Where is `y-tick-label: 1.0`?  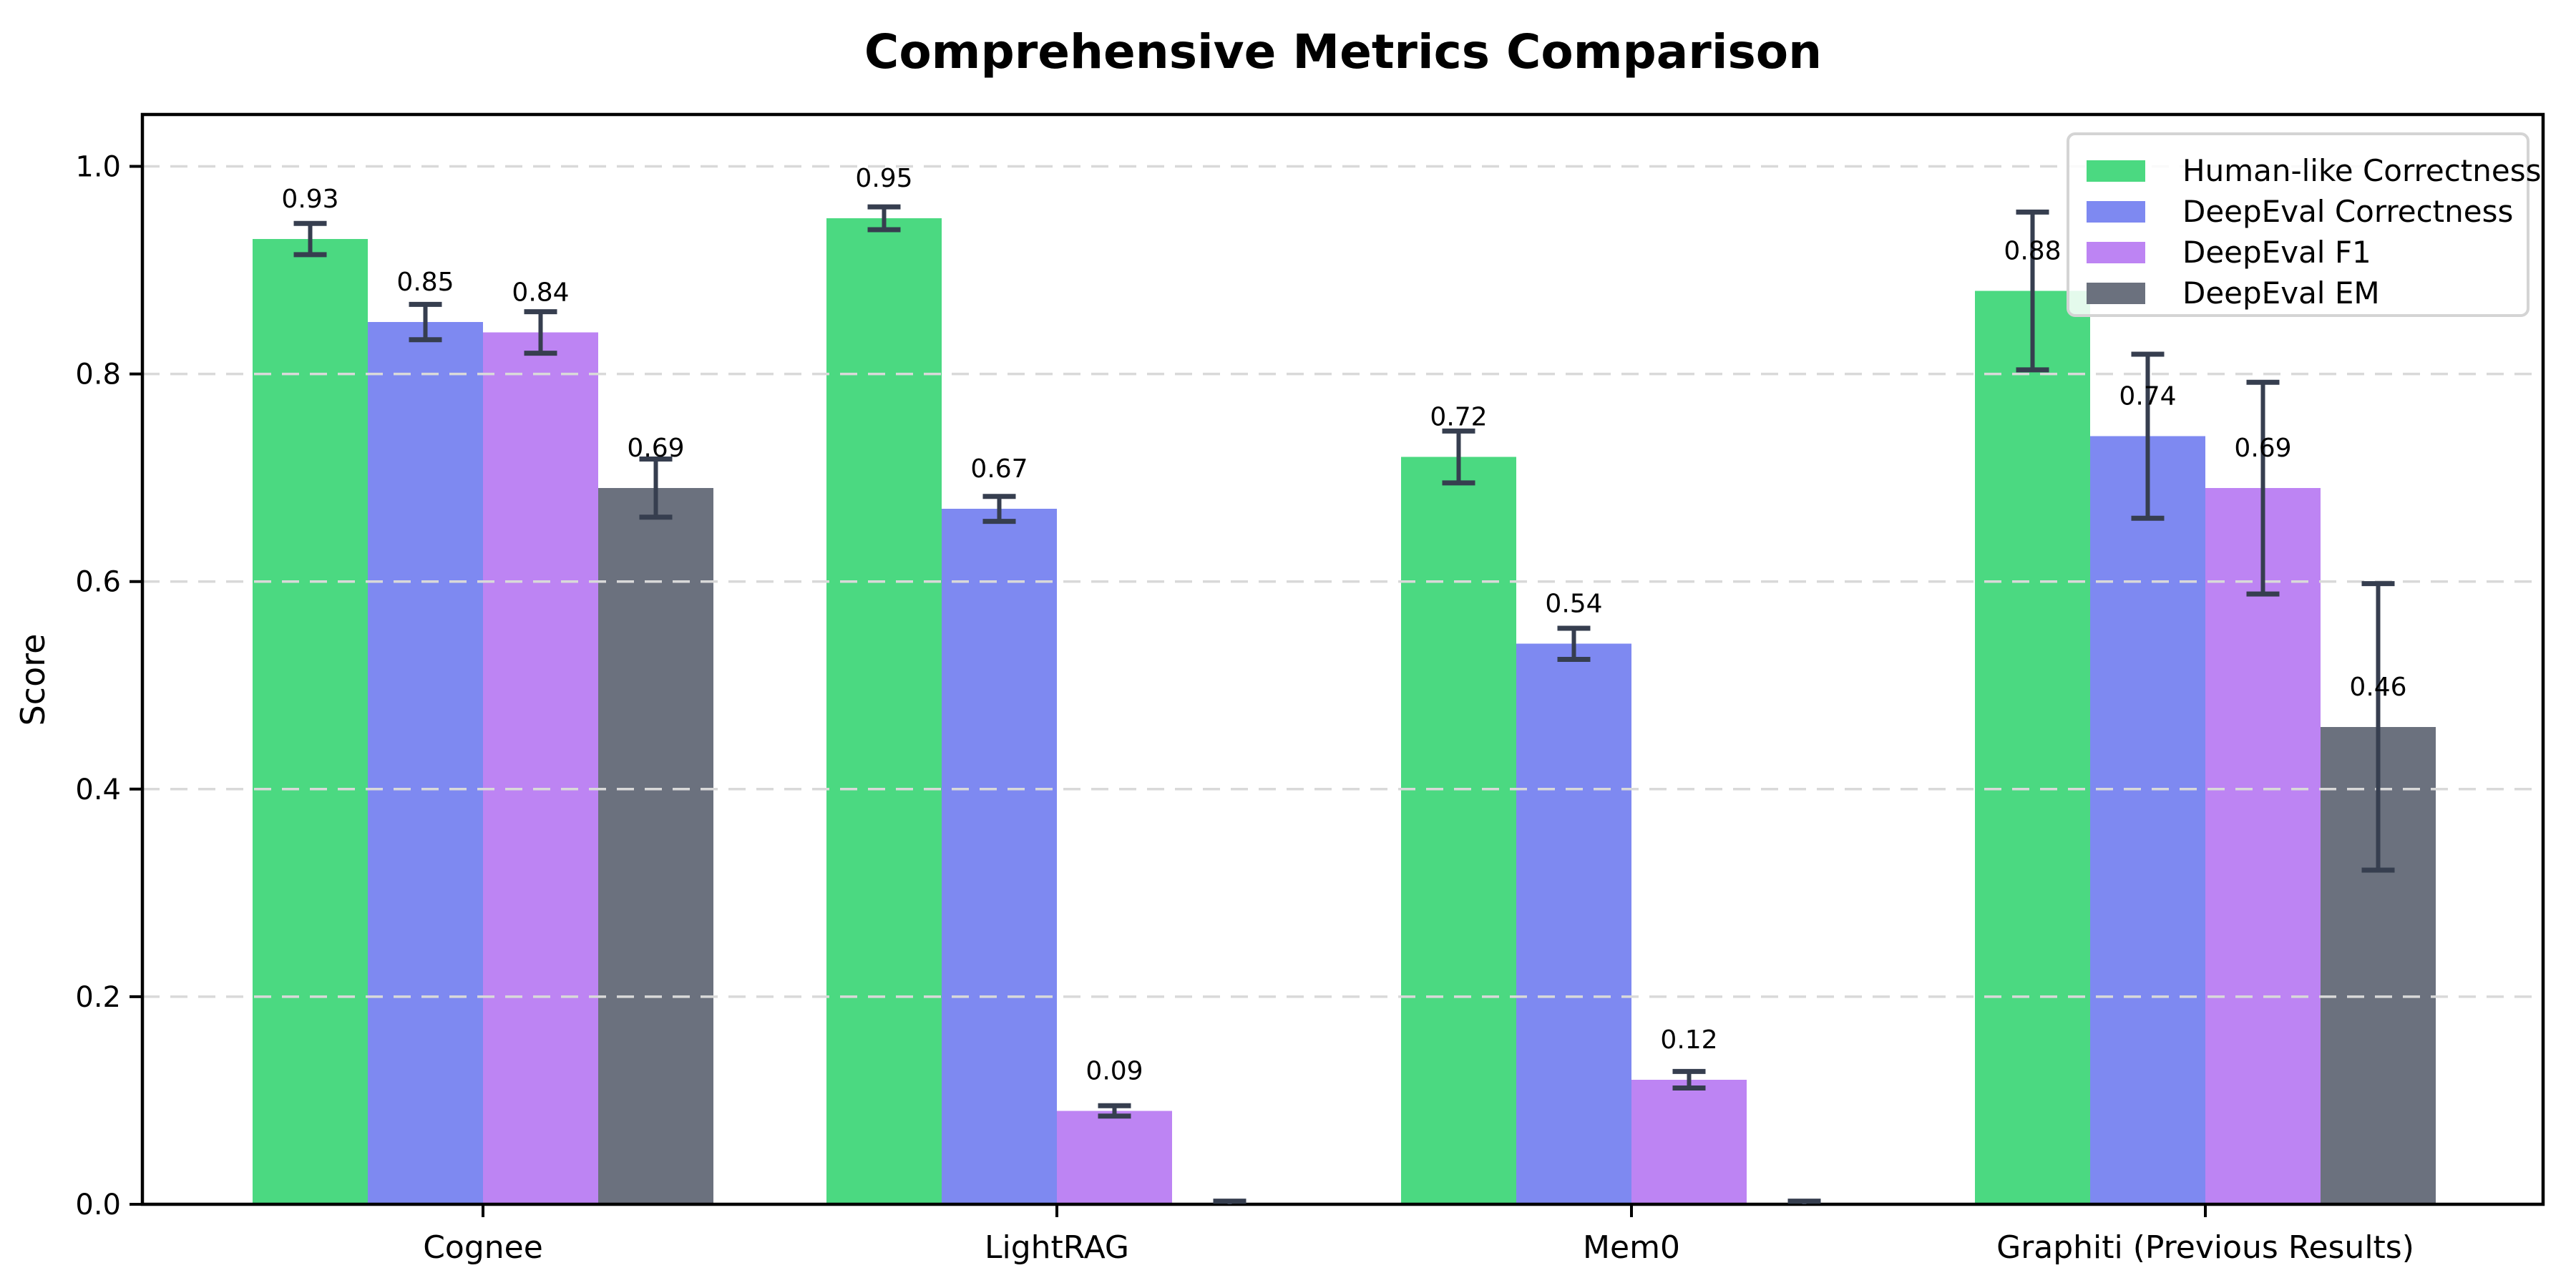
y-tick-label: 1.0 is located at coordinates (98, 167).